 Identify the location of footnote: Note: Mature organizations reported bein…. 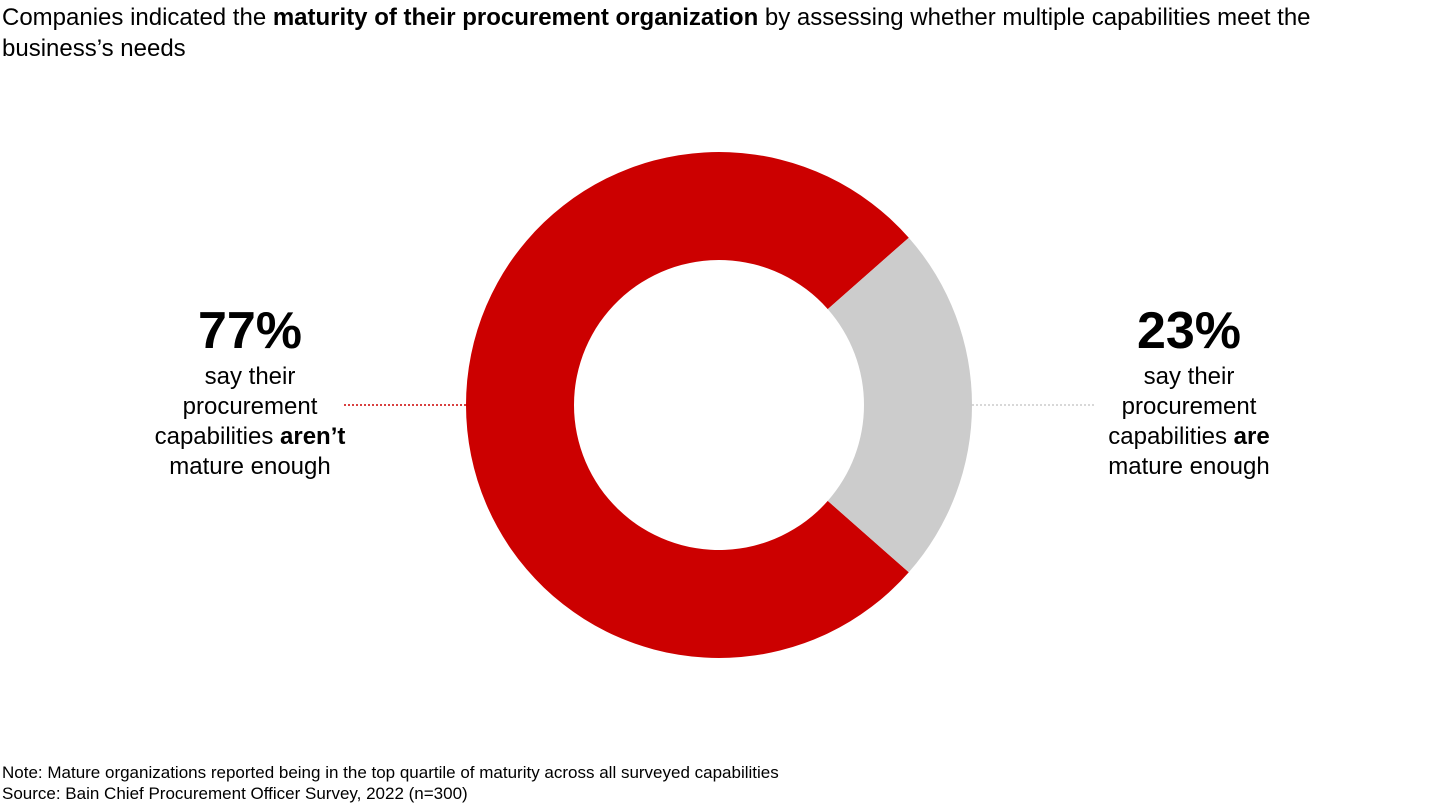
(390, 772).